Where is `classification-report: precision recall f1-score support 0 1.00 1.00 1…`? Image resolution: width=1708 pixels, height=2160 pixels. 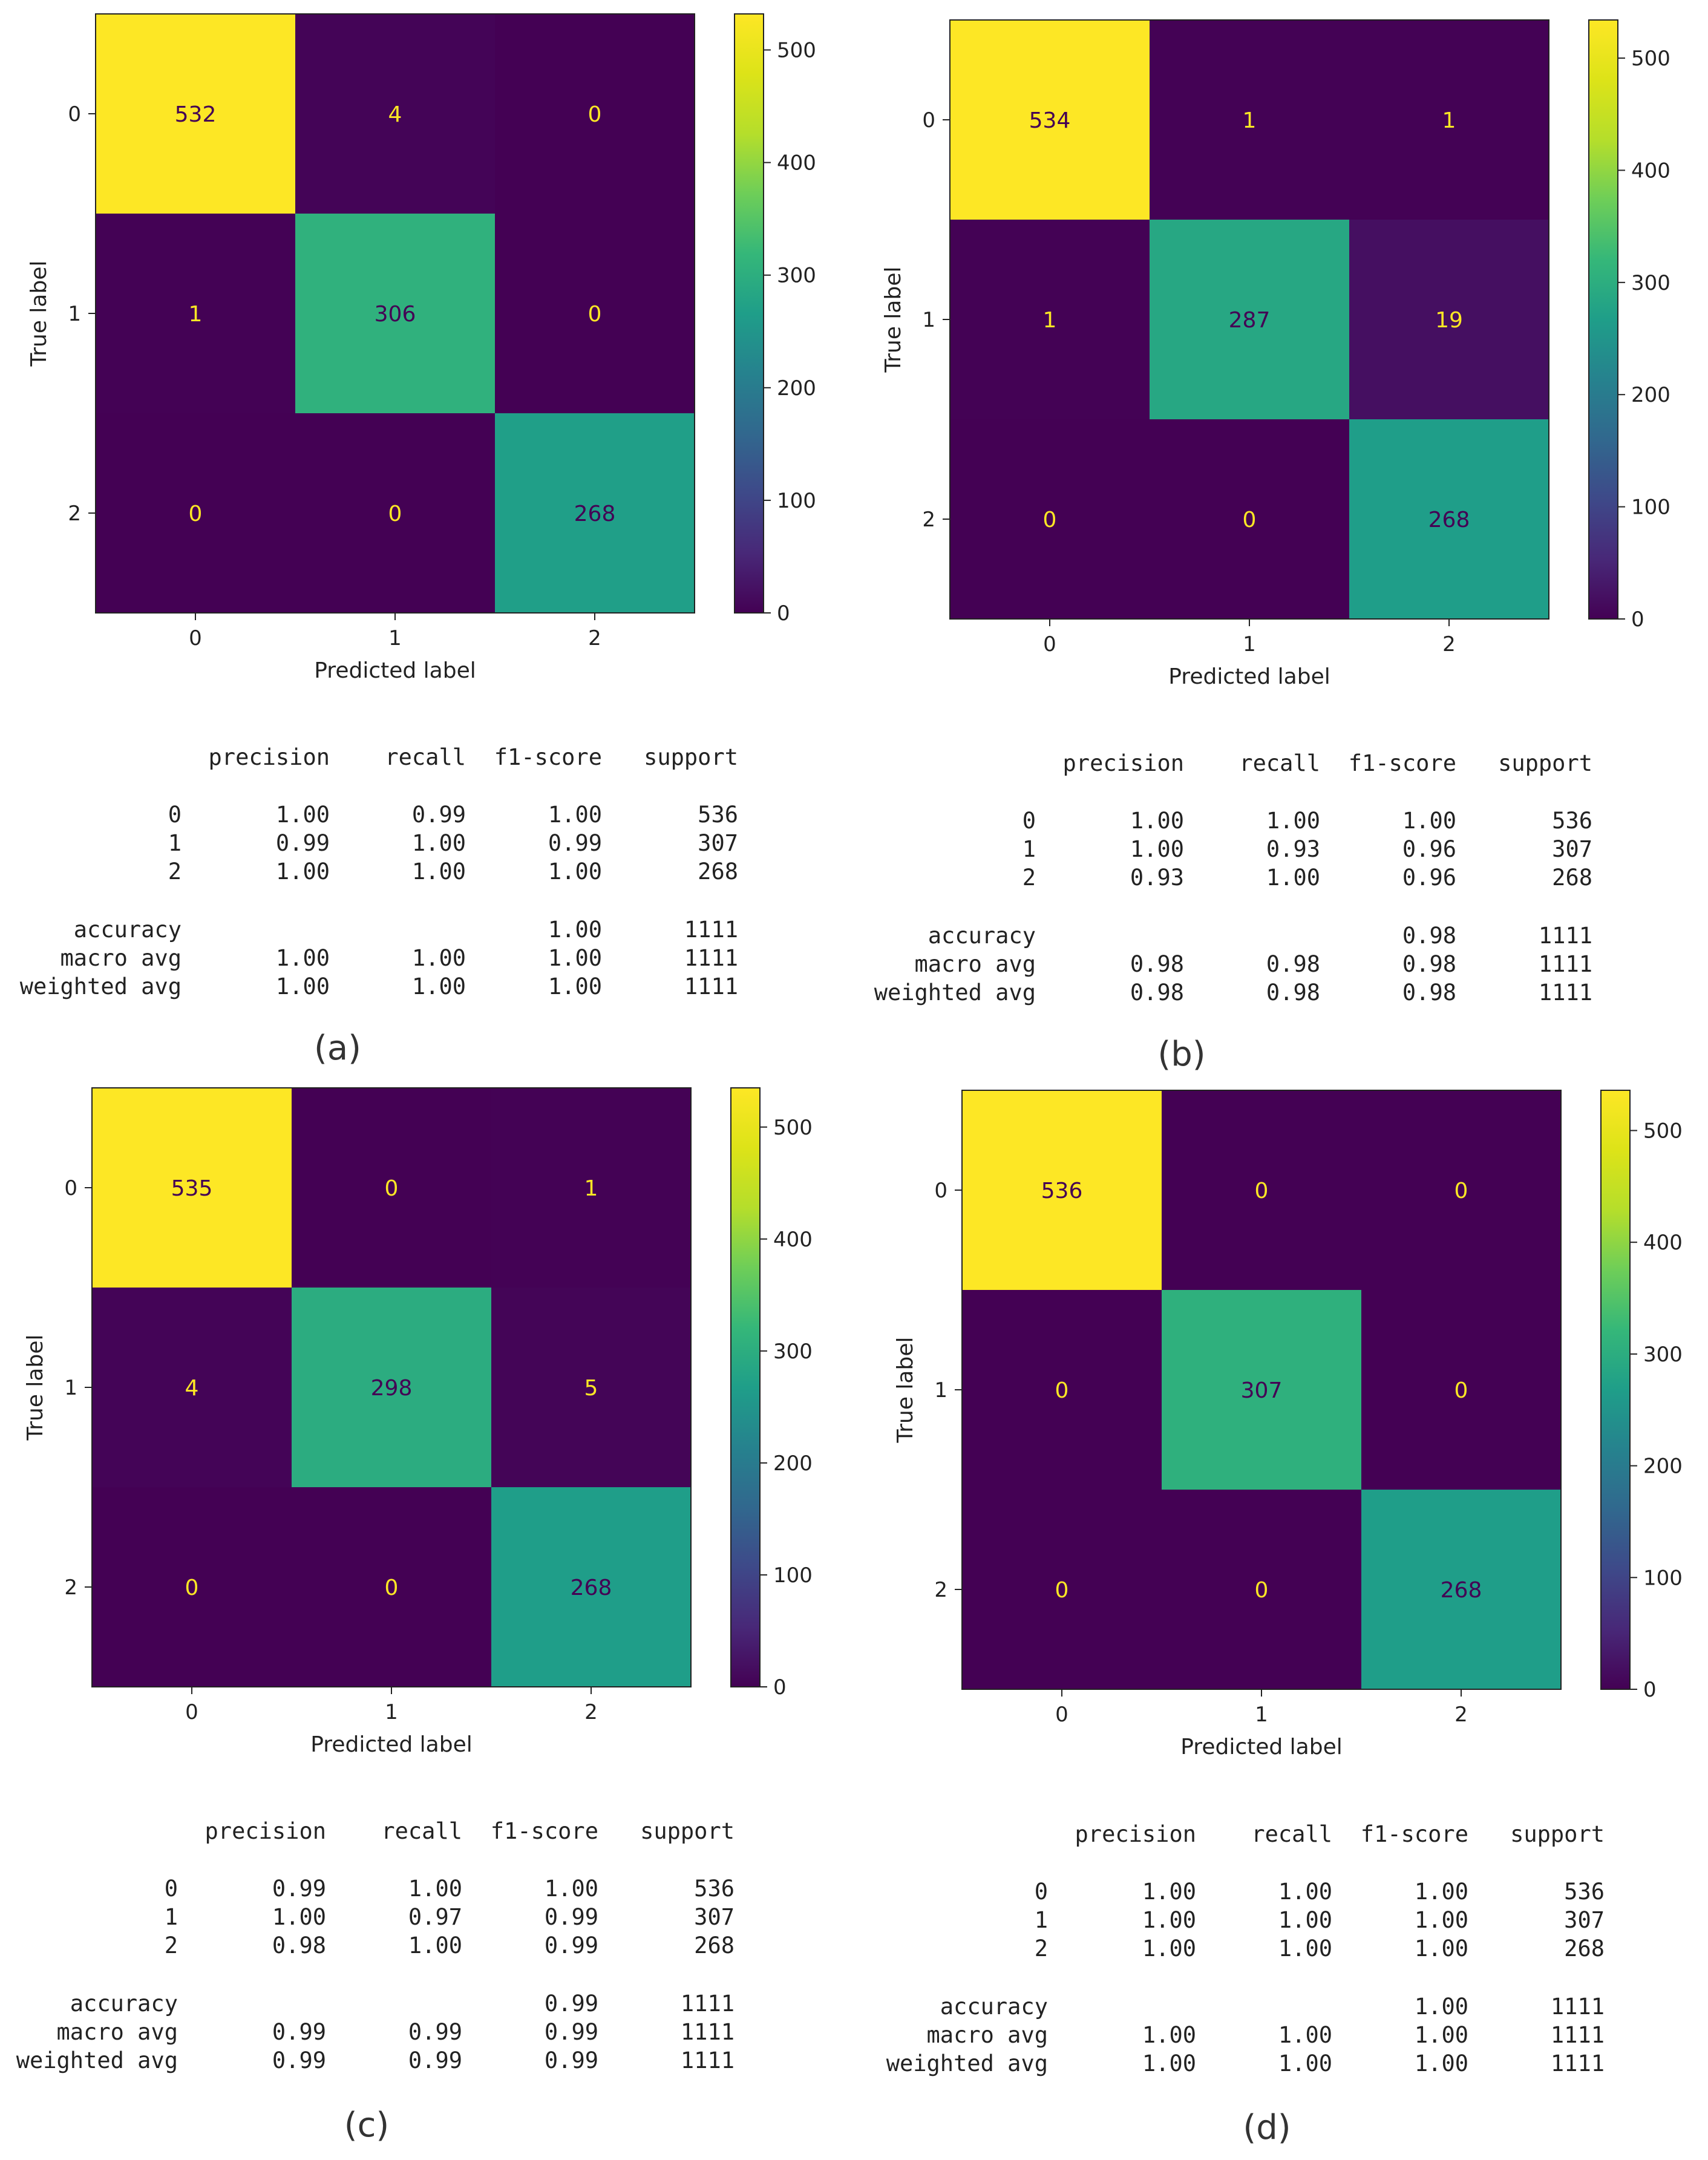
classification-report: precision recall f1-score support 0 1.00 1.00 1… is located at coordinates (1251, 1957).